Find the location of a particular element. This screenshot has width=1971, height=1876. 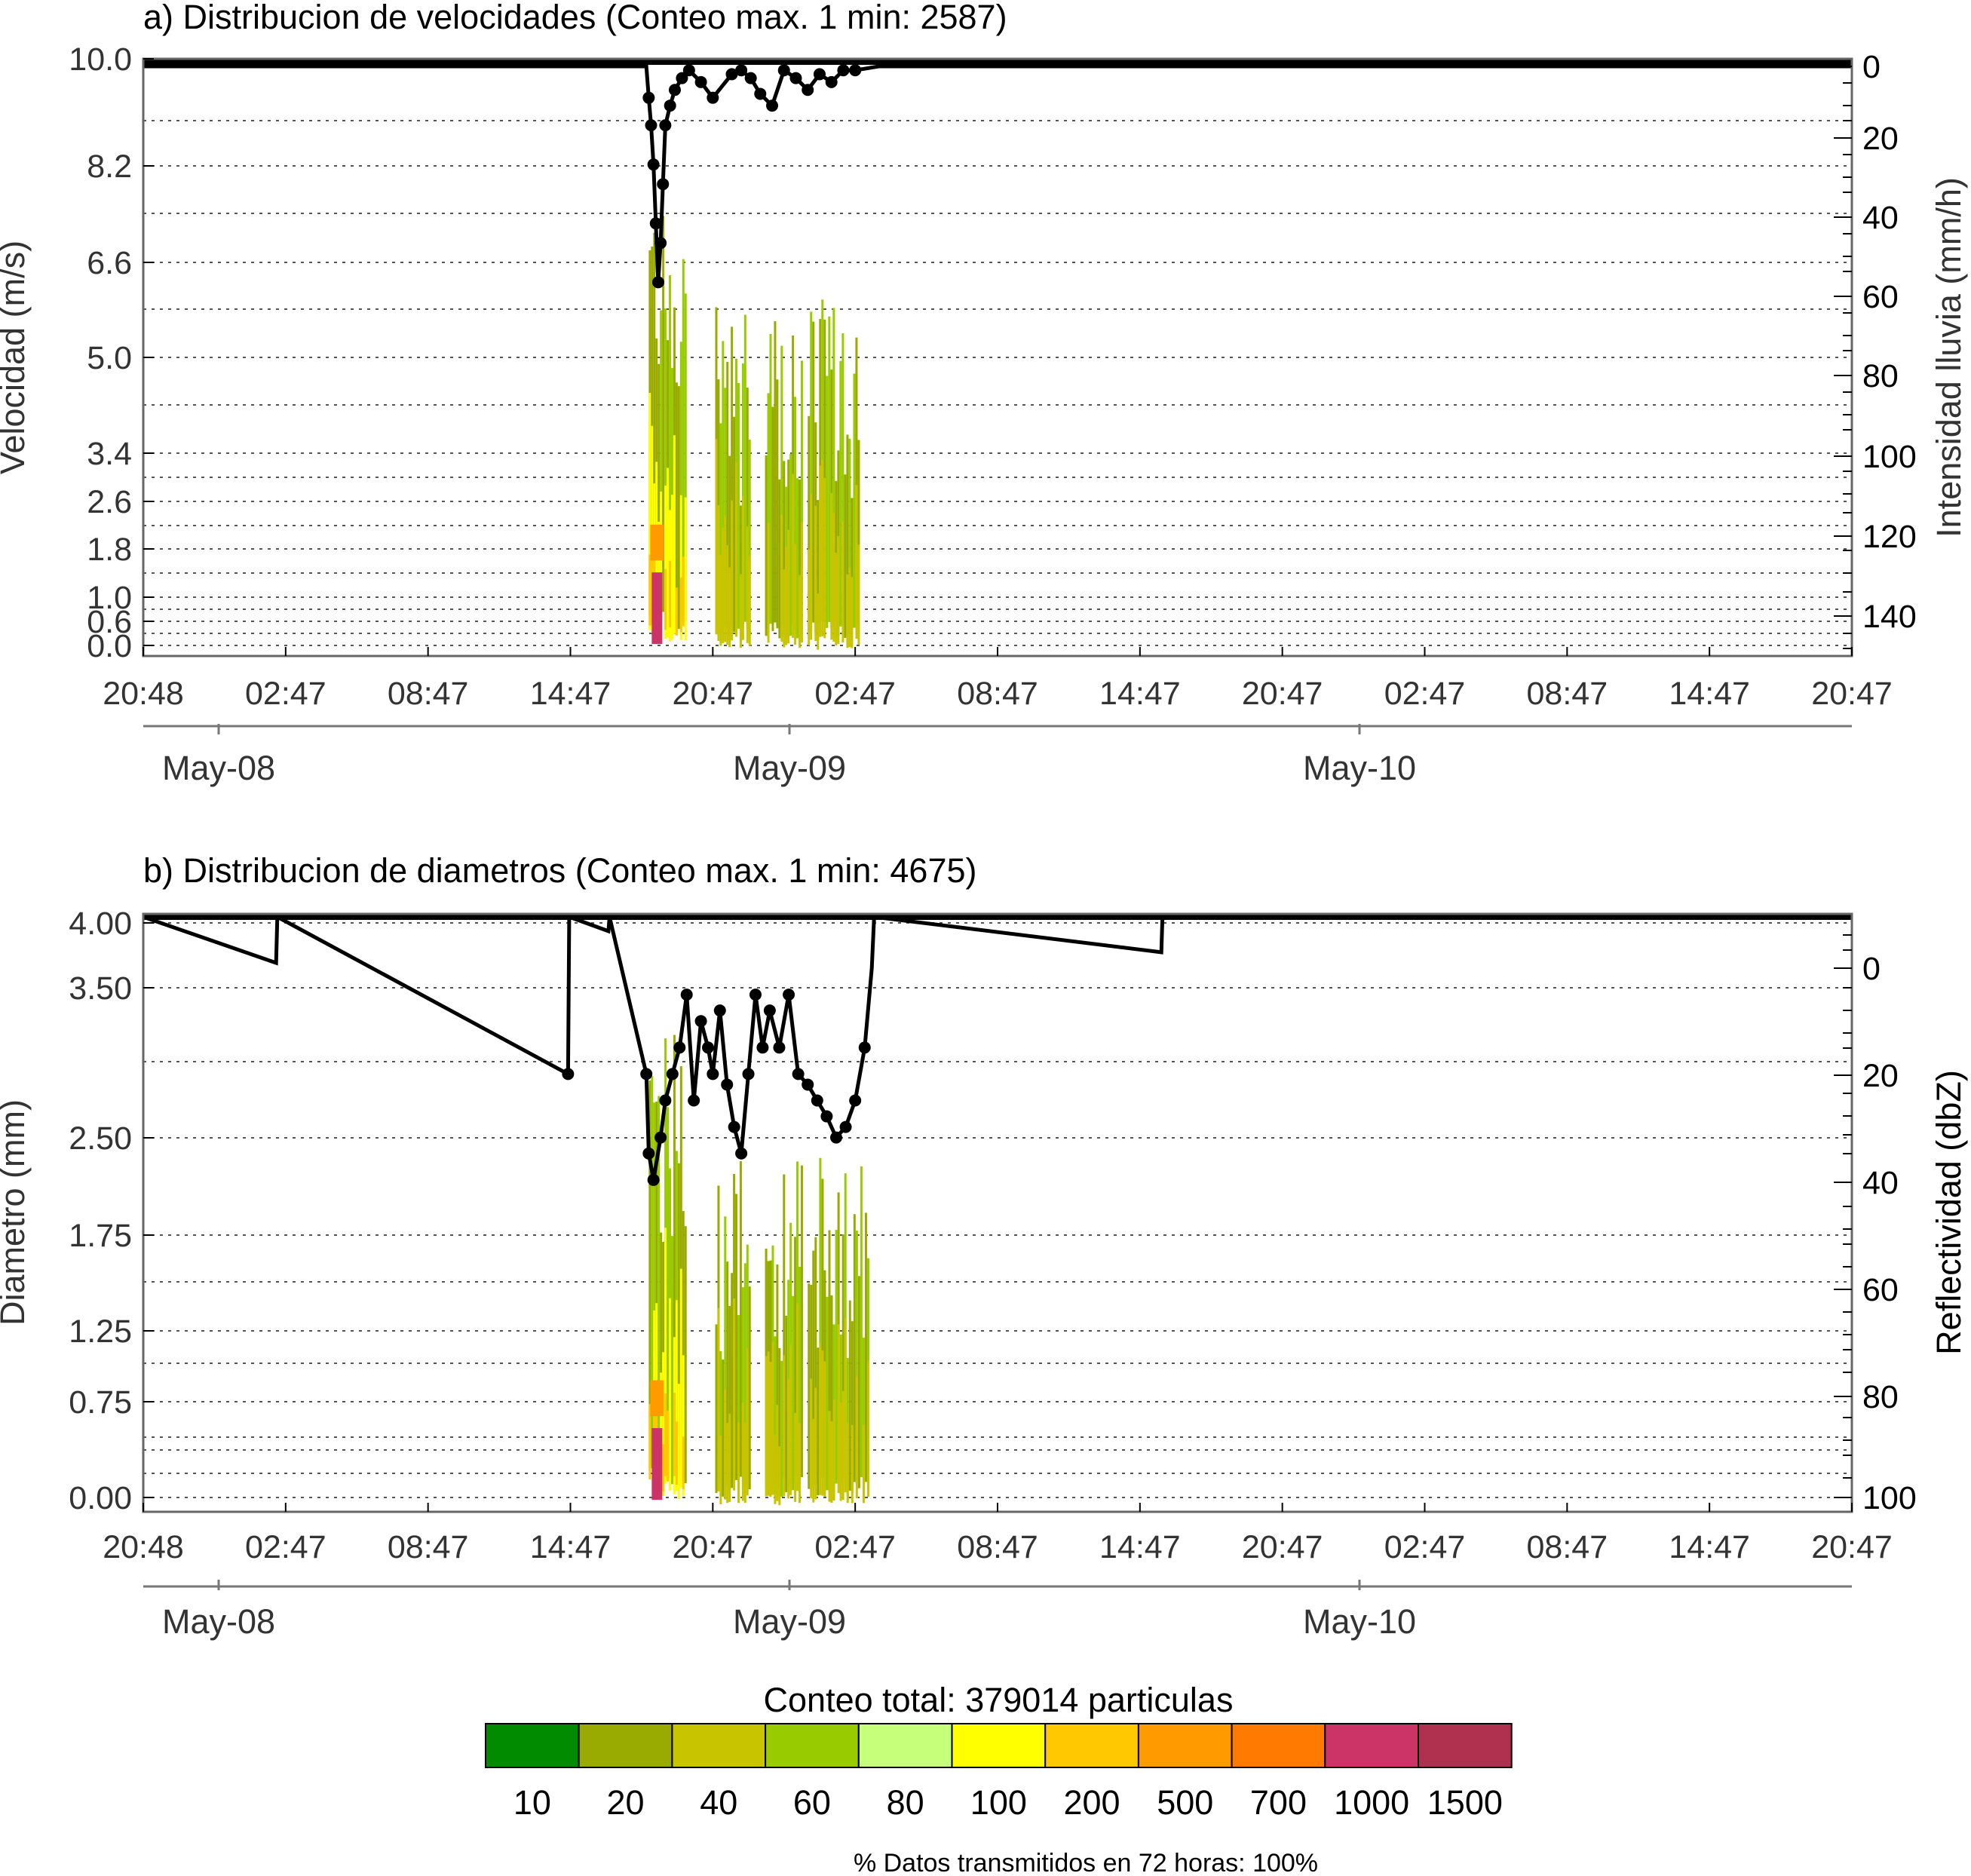

x-tick-label: 08:47 is located at coordinates (998, 694).